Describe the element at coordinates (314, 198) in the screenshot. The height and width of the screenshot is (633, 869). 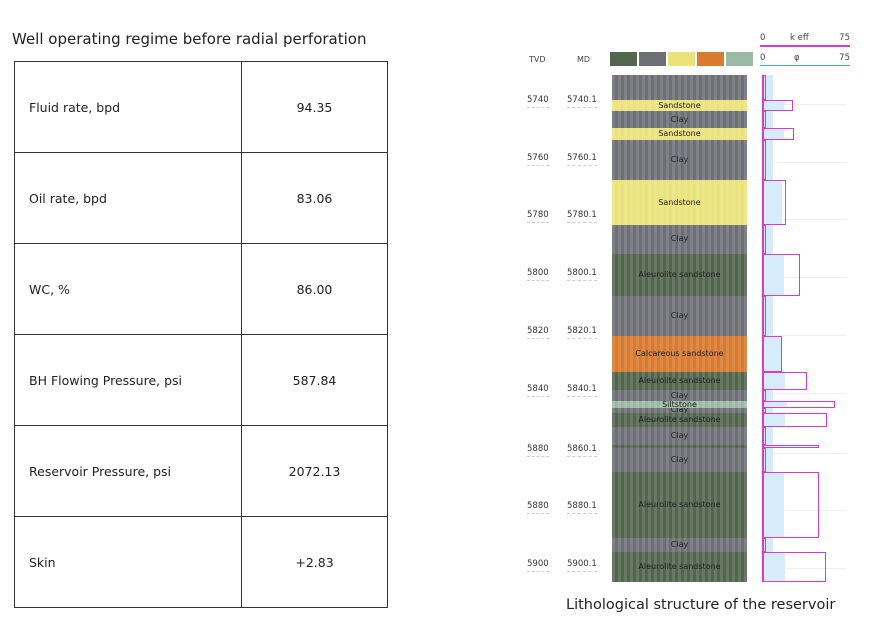
I see `row-value: 83.06` at that location.